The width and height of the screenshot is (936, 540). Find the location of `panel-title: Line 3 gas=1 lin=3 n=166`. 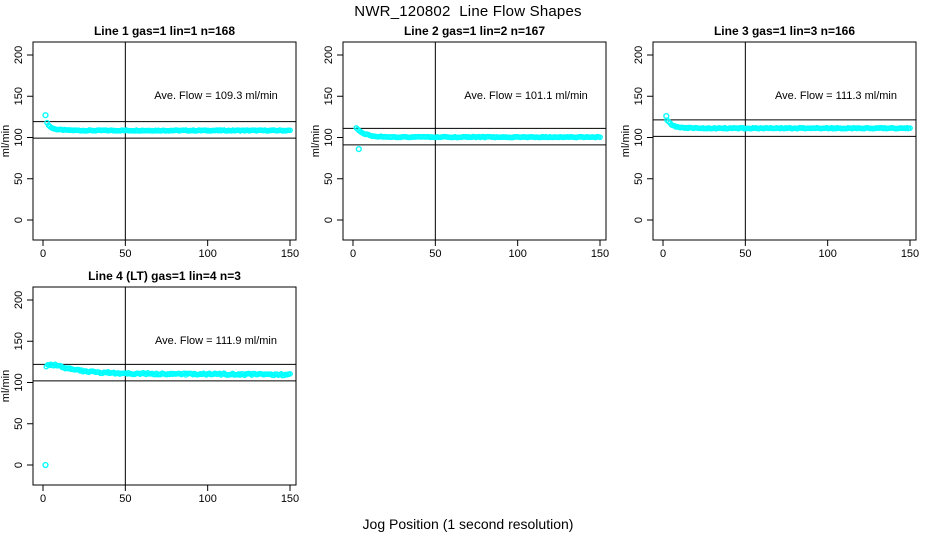

panel-title: Line 3 gas=1 lin=3 n=166 is located at coordinates (784, 31).